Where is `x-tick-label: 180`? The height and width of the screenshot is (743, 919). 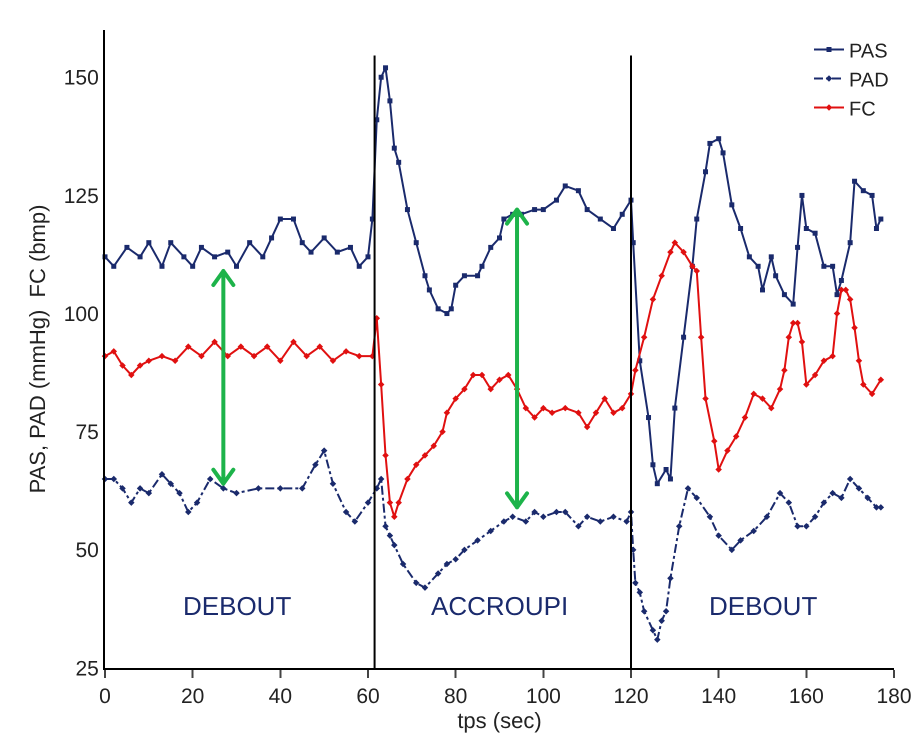 x-tick-label: 180 is located at coordinates (894, 696).